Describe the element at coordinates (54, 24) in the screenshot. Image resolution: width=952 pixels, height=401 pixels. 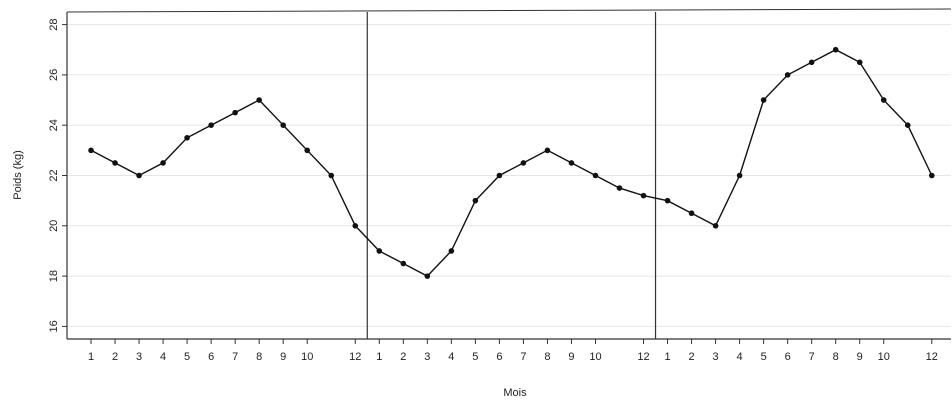
I see `y-tick-label: 28` at that location.